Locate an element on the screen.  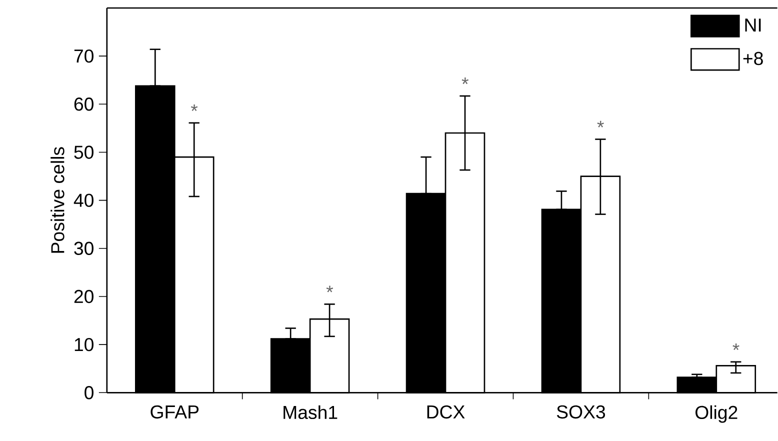
y-tick-label: 50 is located at coordinates (84, 153).